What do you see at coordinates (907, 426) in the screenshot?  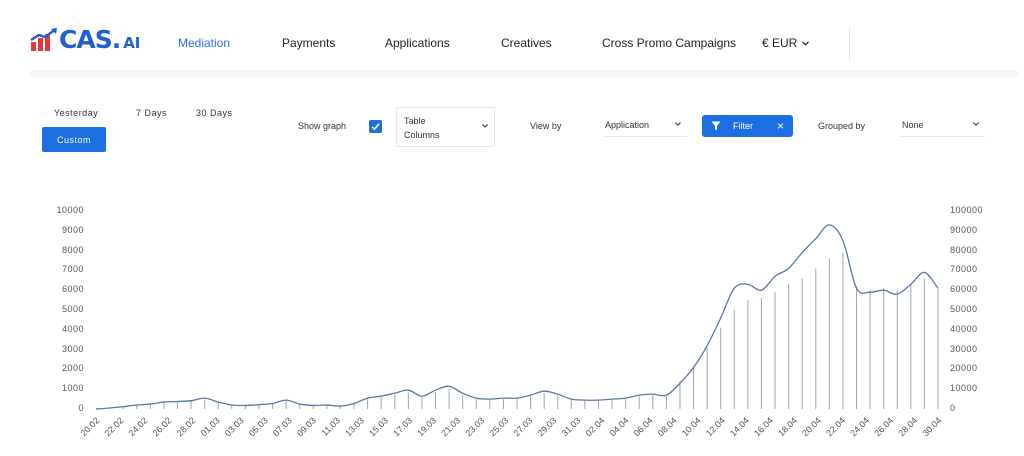 I see `x-axis-tick-label: 28.04` at bounding box center [907, 426].